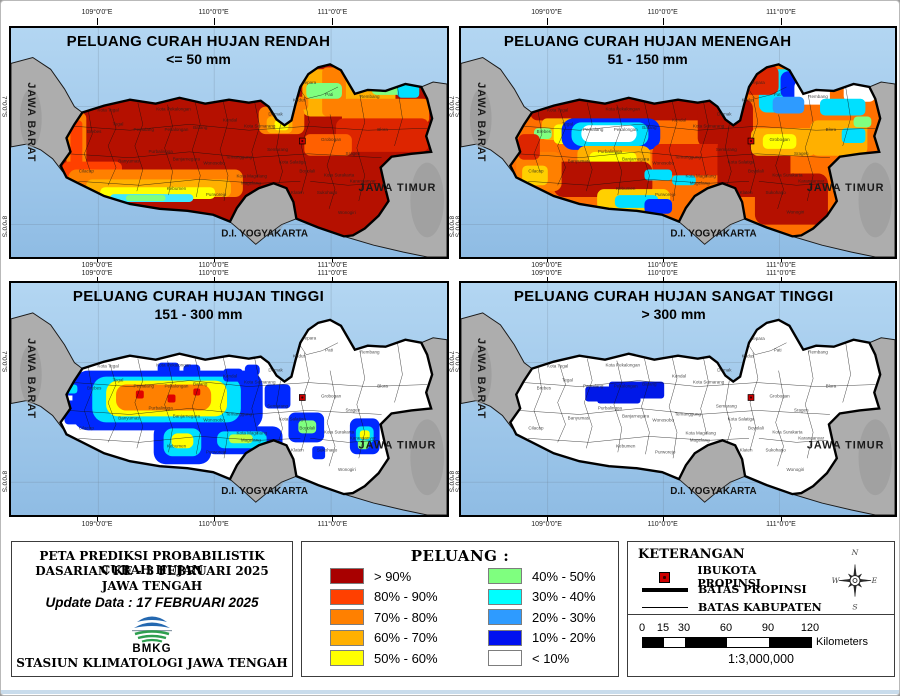 The image size is (900, 696). Describe the element at coordinates (152, 571) in the screenshot. I see `map-info-title-line2: DASARIAN KE - 3 FEBRUARI 2025` at that location.